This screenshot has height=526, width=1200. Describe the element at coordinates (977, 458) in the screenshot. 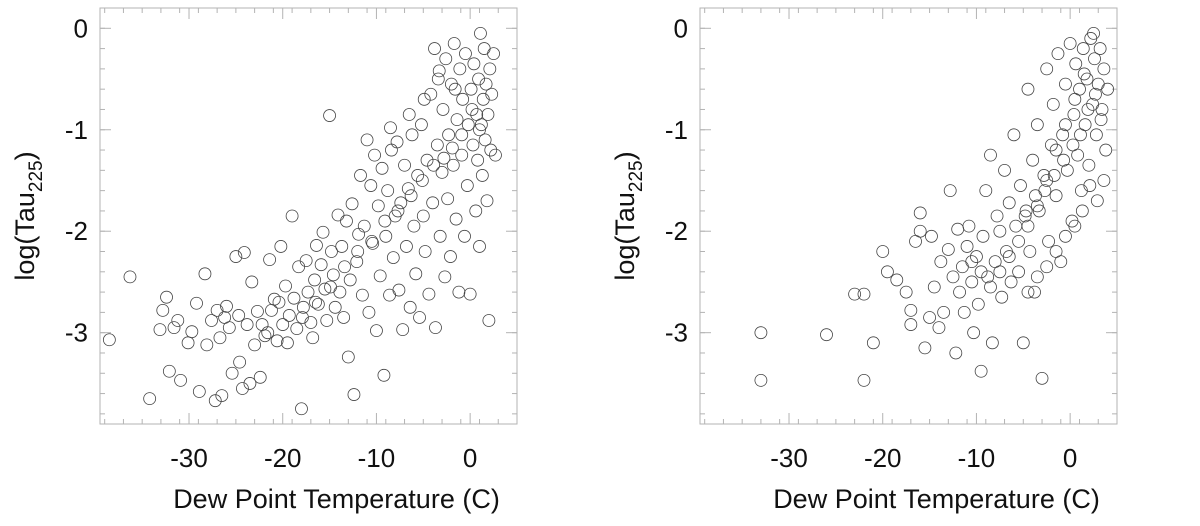

I see `x-tick-label: -10` at that location.